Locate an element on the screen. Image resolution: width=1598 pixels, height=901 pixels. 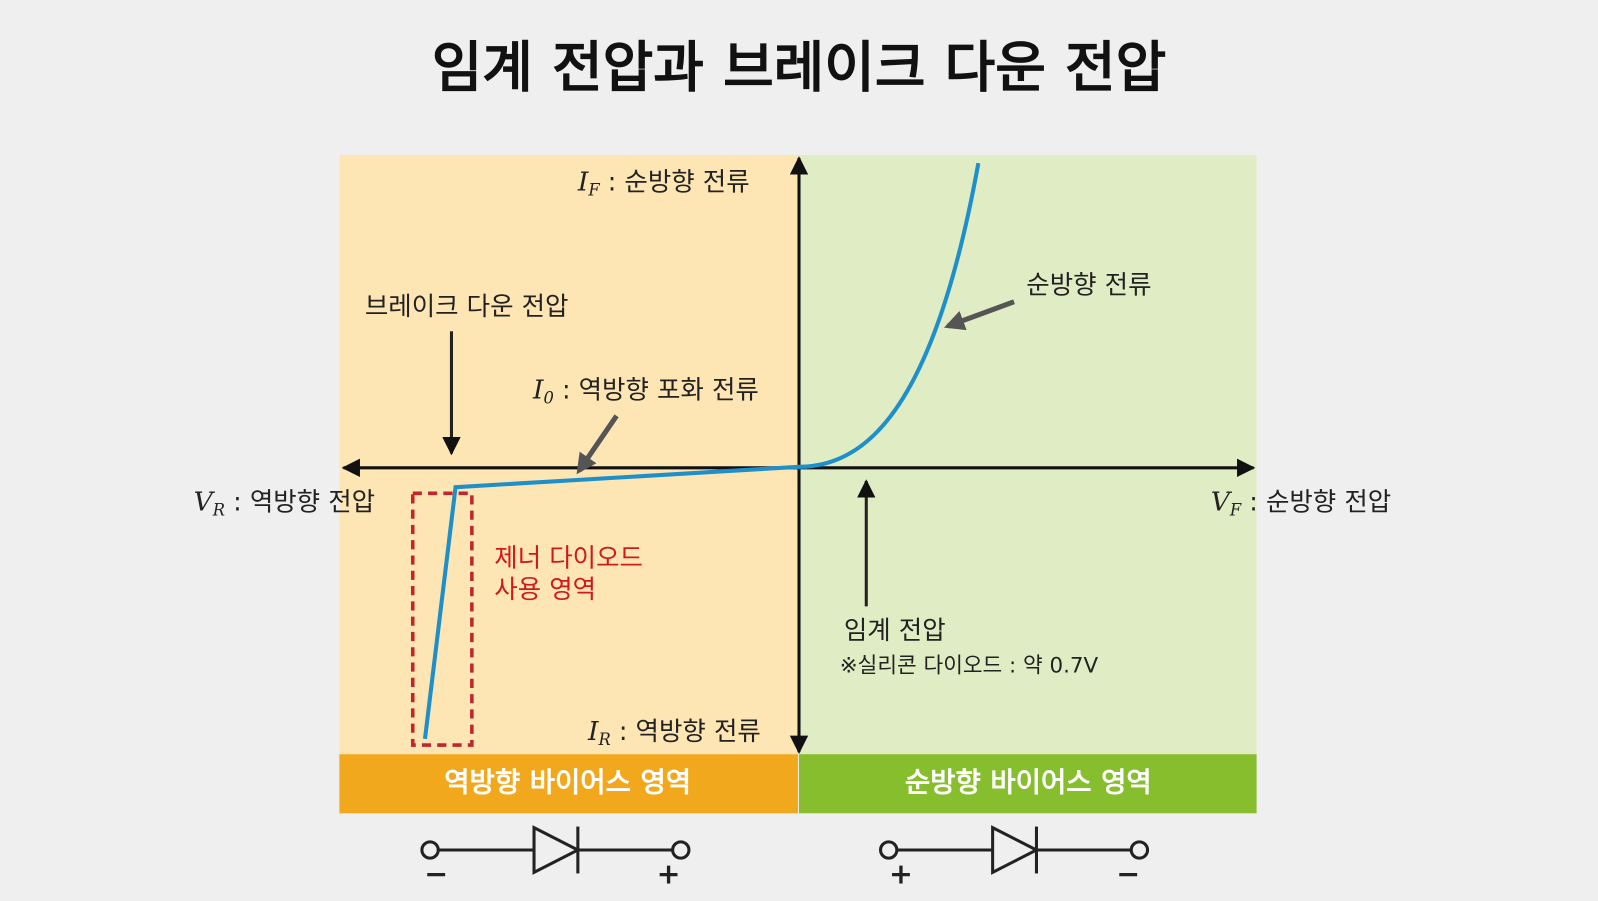
axis-label: VF : 순방향 전압 is located at coordinates (1301, 502).